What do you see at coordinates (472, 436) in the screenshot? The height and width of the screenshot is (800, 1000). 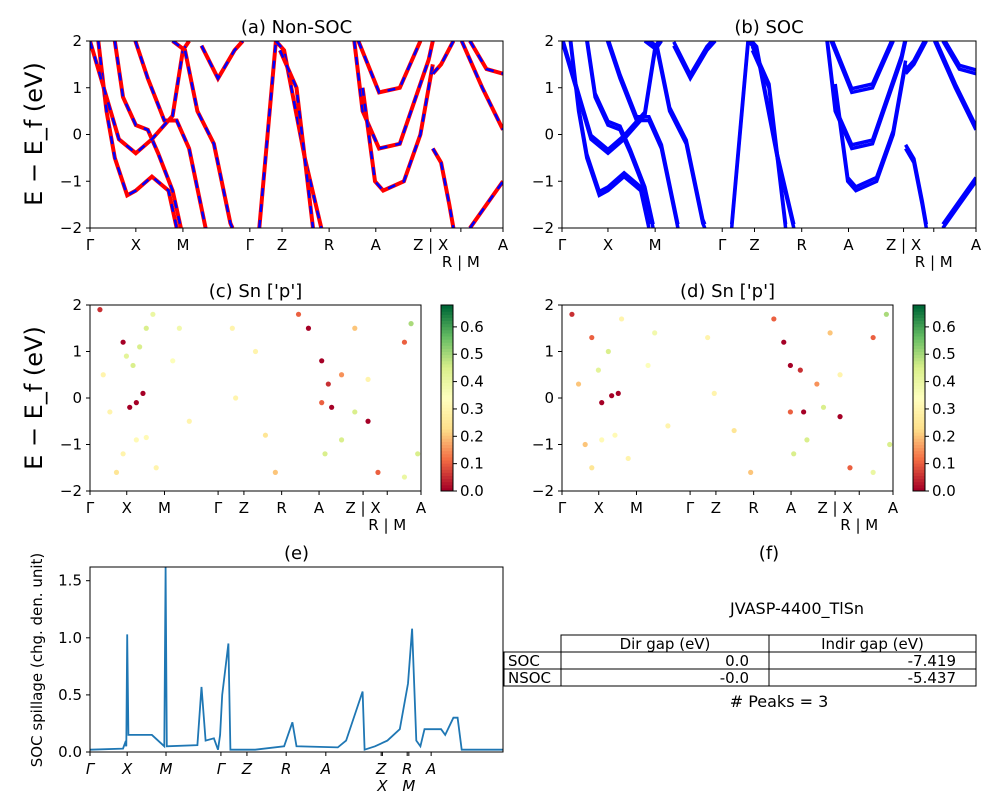 I see `colorbar-tick-label: 0.2` at bounding box center [472, 436].